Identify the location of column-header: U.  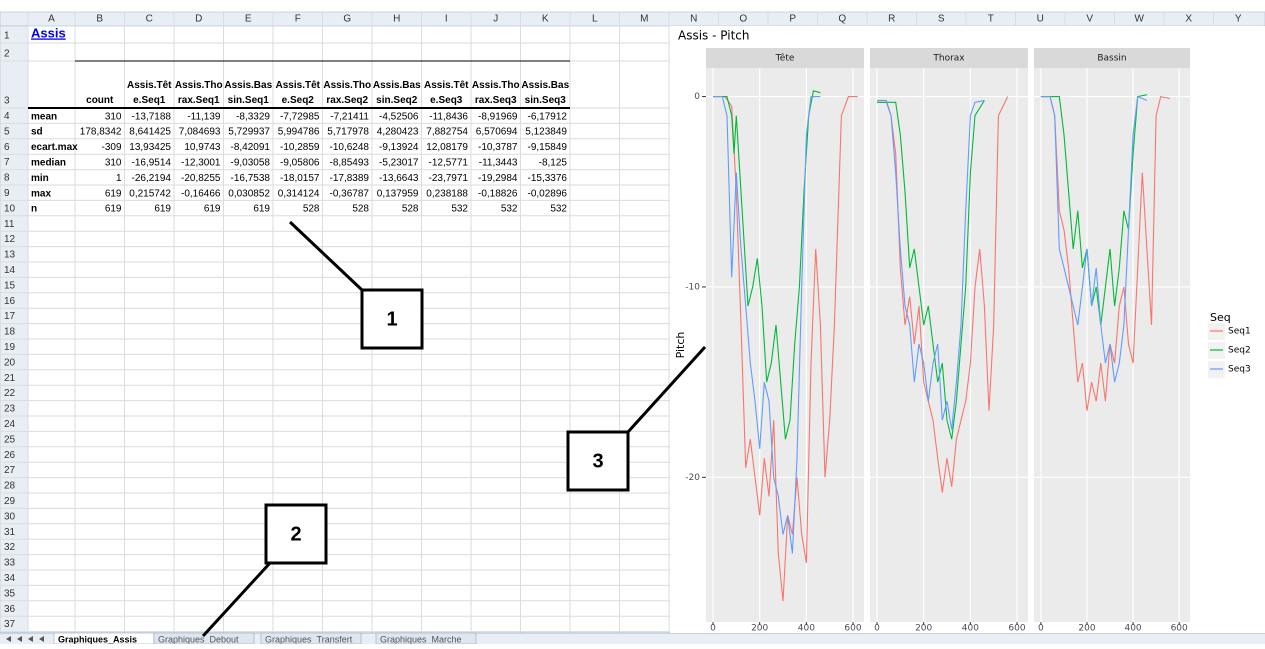
(1040, 19).